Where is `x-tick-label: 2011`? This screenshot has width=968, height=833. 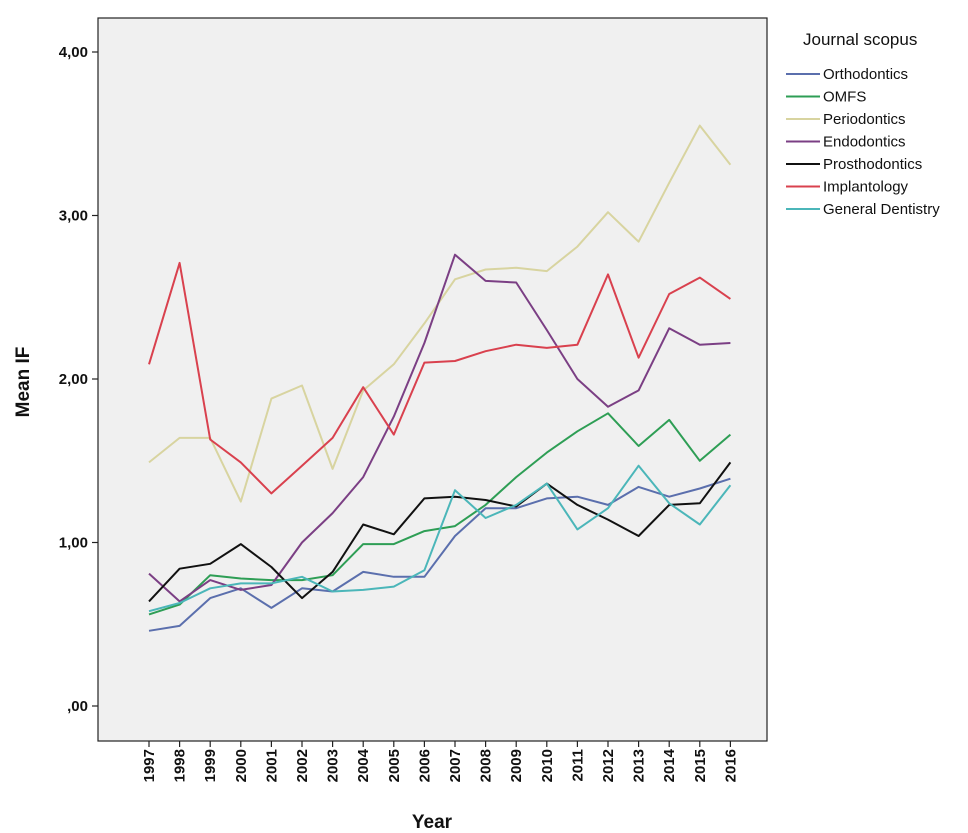 x-tick-label: 2011 is located at coordinates (577, 765).